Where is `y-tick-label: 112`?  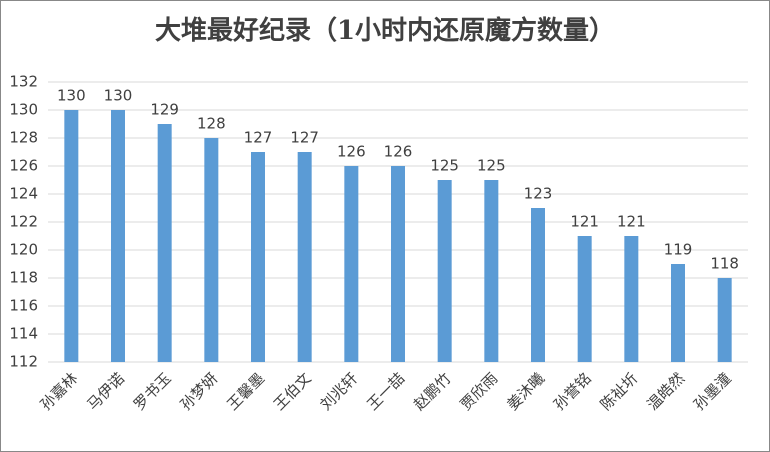 y-tick-label: 112 is located at coordinates (23, 362).